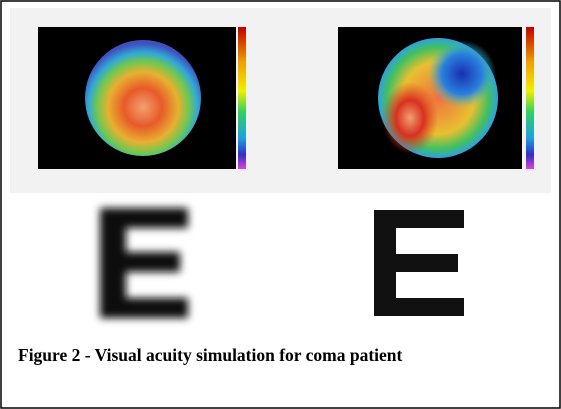 The width and height of the screenshot is (561, 409). What do you see at coordinates (242, 98) in the screenshot?
I see `left-colorbar` at bounding box center [242, 98].